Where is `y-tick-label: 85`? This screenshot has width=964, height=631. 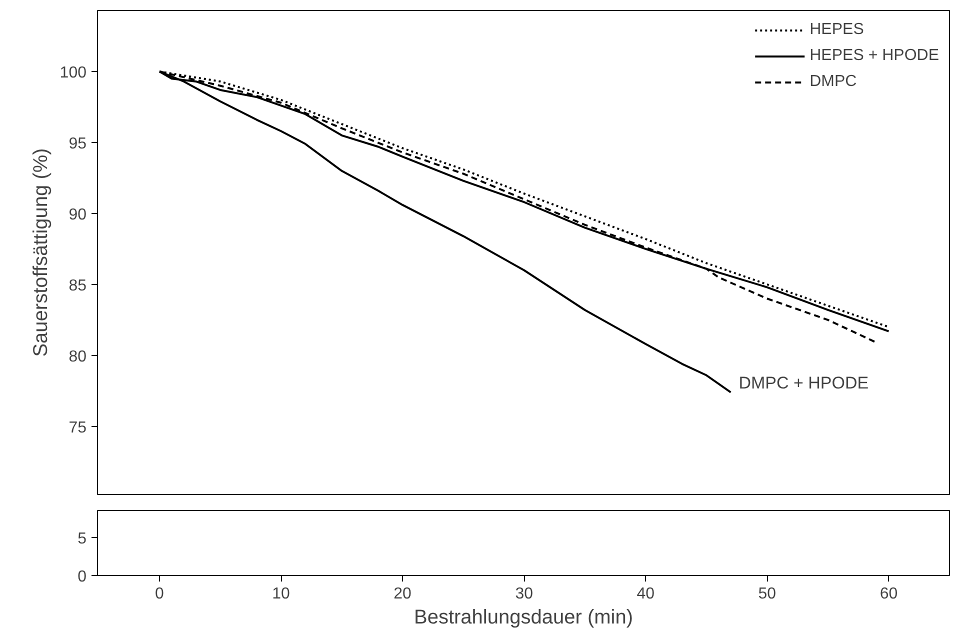
y-tick-label: 85 is located at coordinates (77, 285).